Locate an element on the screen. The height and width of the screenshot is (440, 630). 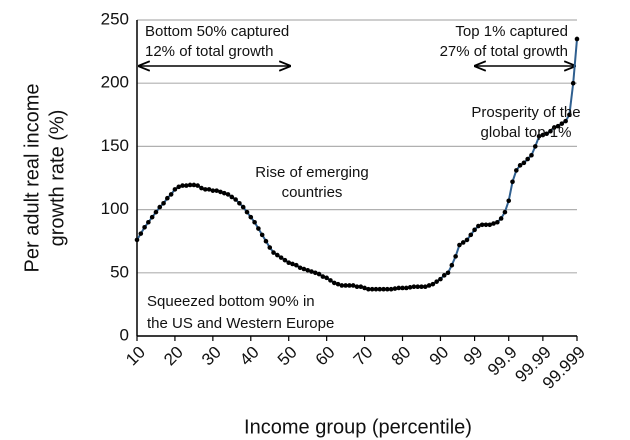
annotation: 12% of total growth is located at coordinates (209, 51).